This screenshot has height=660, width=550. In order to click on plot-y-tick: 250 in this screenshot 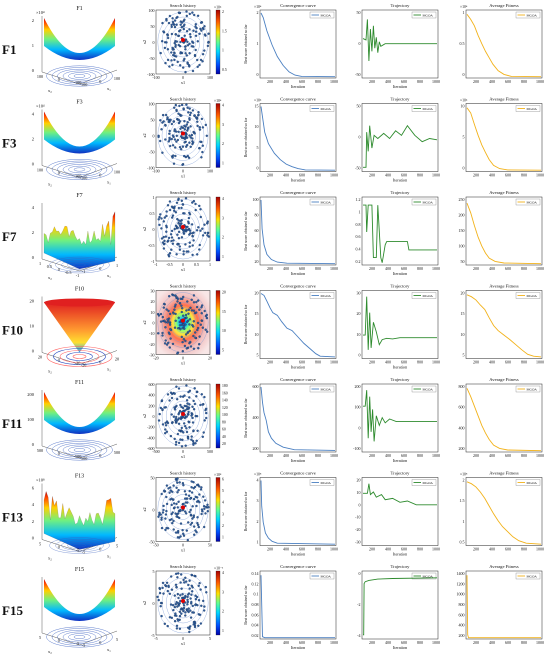, I will do `click(462, 199)`.